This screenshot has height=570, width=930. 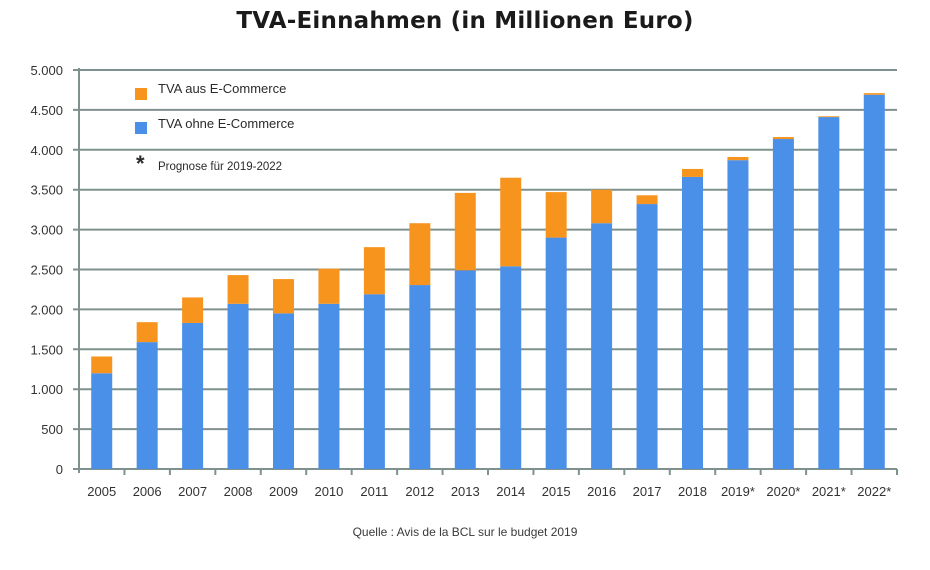 What do you see at coordinates (783, 304) in the screenshot?
I see `bar-non-ecommerce-2020` at bounding box center [783, 304].